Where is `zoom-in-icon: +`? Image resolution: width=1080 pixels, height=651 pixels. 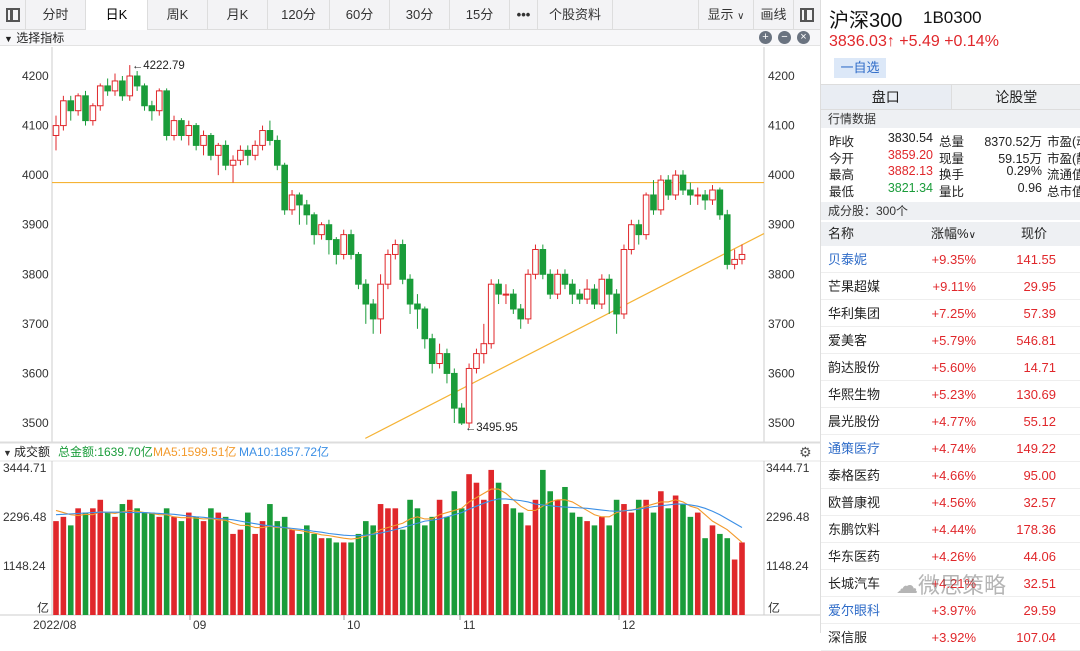
zoom-in-icon: + is located at coordinates (765, 37).